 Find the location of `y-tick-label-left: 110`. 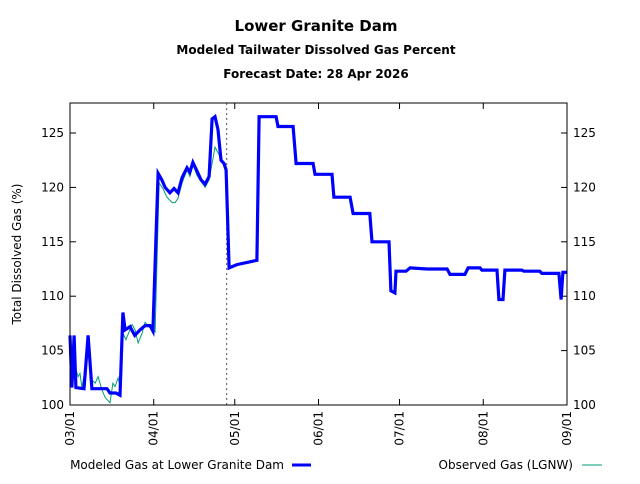

y-tick-label-left: 110 is located at coordinates (52, 296).